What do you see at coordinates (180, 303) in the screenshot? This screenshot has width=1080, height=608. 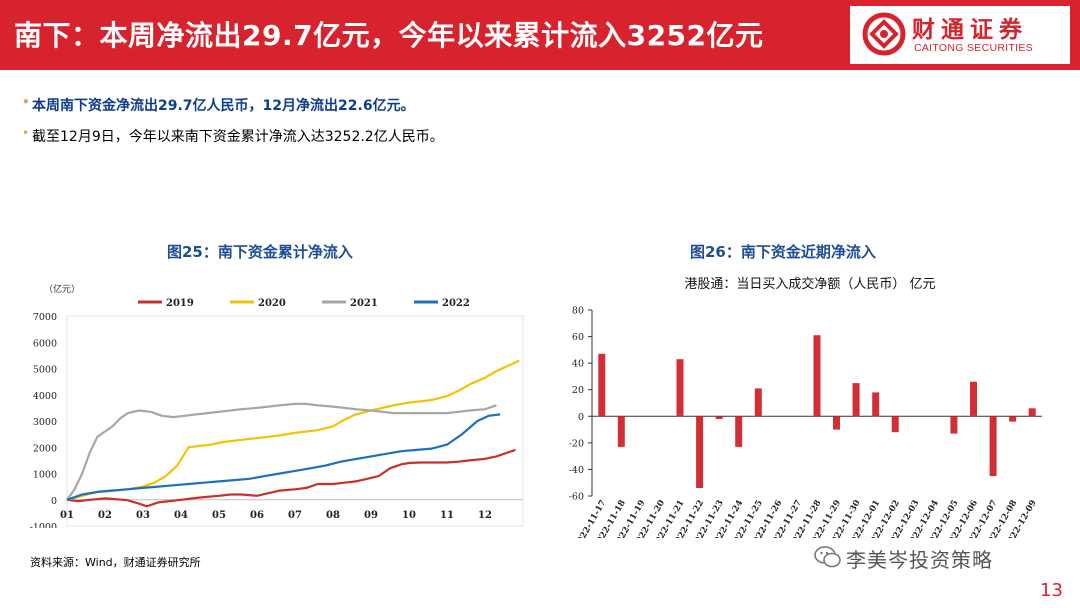 I see `legend-label-2019: 2019` at bounding box center [180, 303].